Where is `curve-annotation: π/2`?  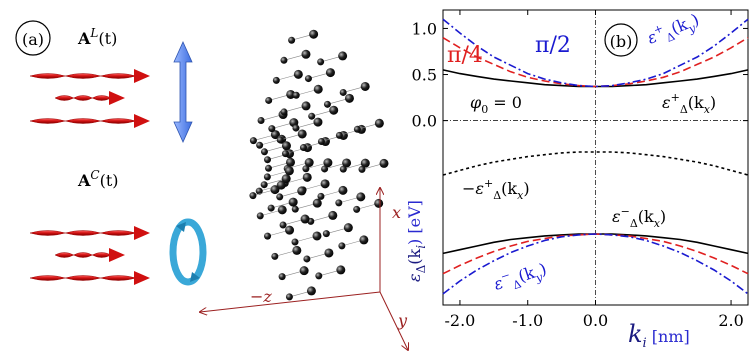
curve-annotation: π/2 is located at coordinates (553, 45).